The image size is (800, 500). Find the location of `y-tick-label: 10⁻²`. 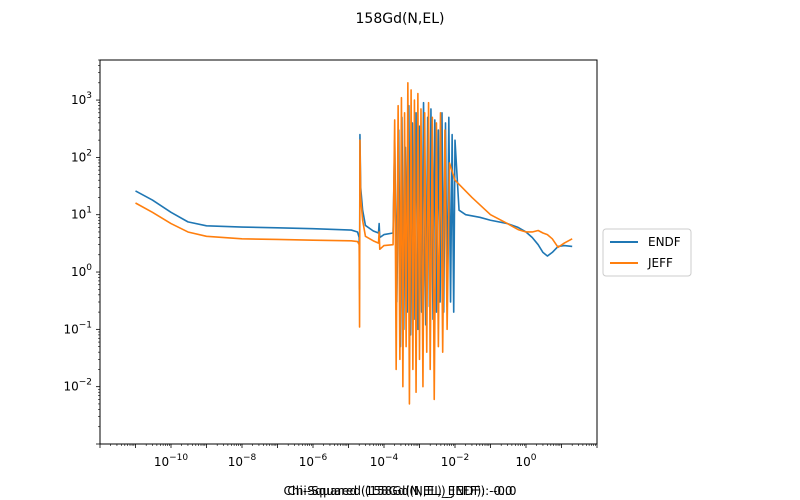

y-tick-label: 10⁻² is located at coordinates (77, 386).